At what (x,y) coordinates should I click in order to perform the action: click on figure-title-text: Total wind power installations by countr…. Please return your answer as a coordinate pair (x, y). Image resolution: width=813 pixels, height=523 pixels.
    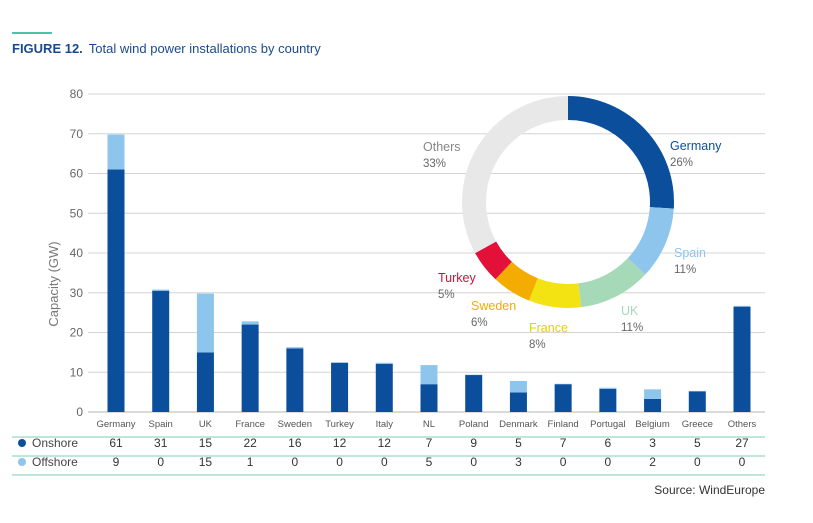
    Looking at the image, I should click on (204, 48).